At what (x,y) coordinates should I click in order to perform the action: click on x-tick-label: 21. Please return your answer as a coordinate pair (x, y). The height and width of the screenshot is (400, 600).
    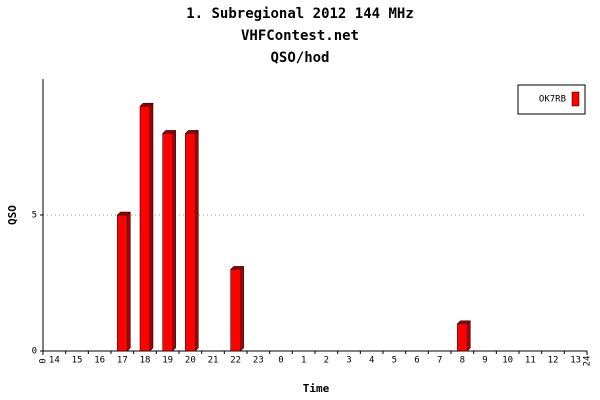
    Looking at the image, I should click on (213, 361).